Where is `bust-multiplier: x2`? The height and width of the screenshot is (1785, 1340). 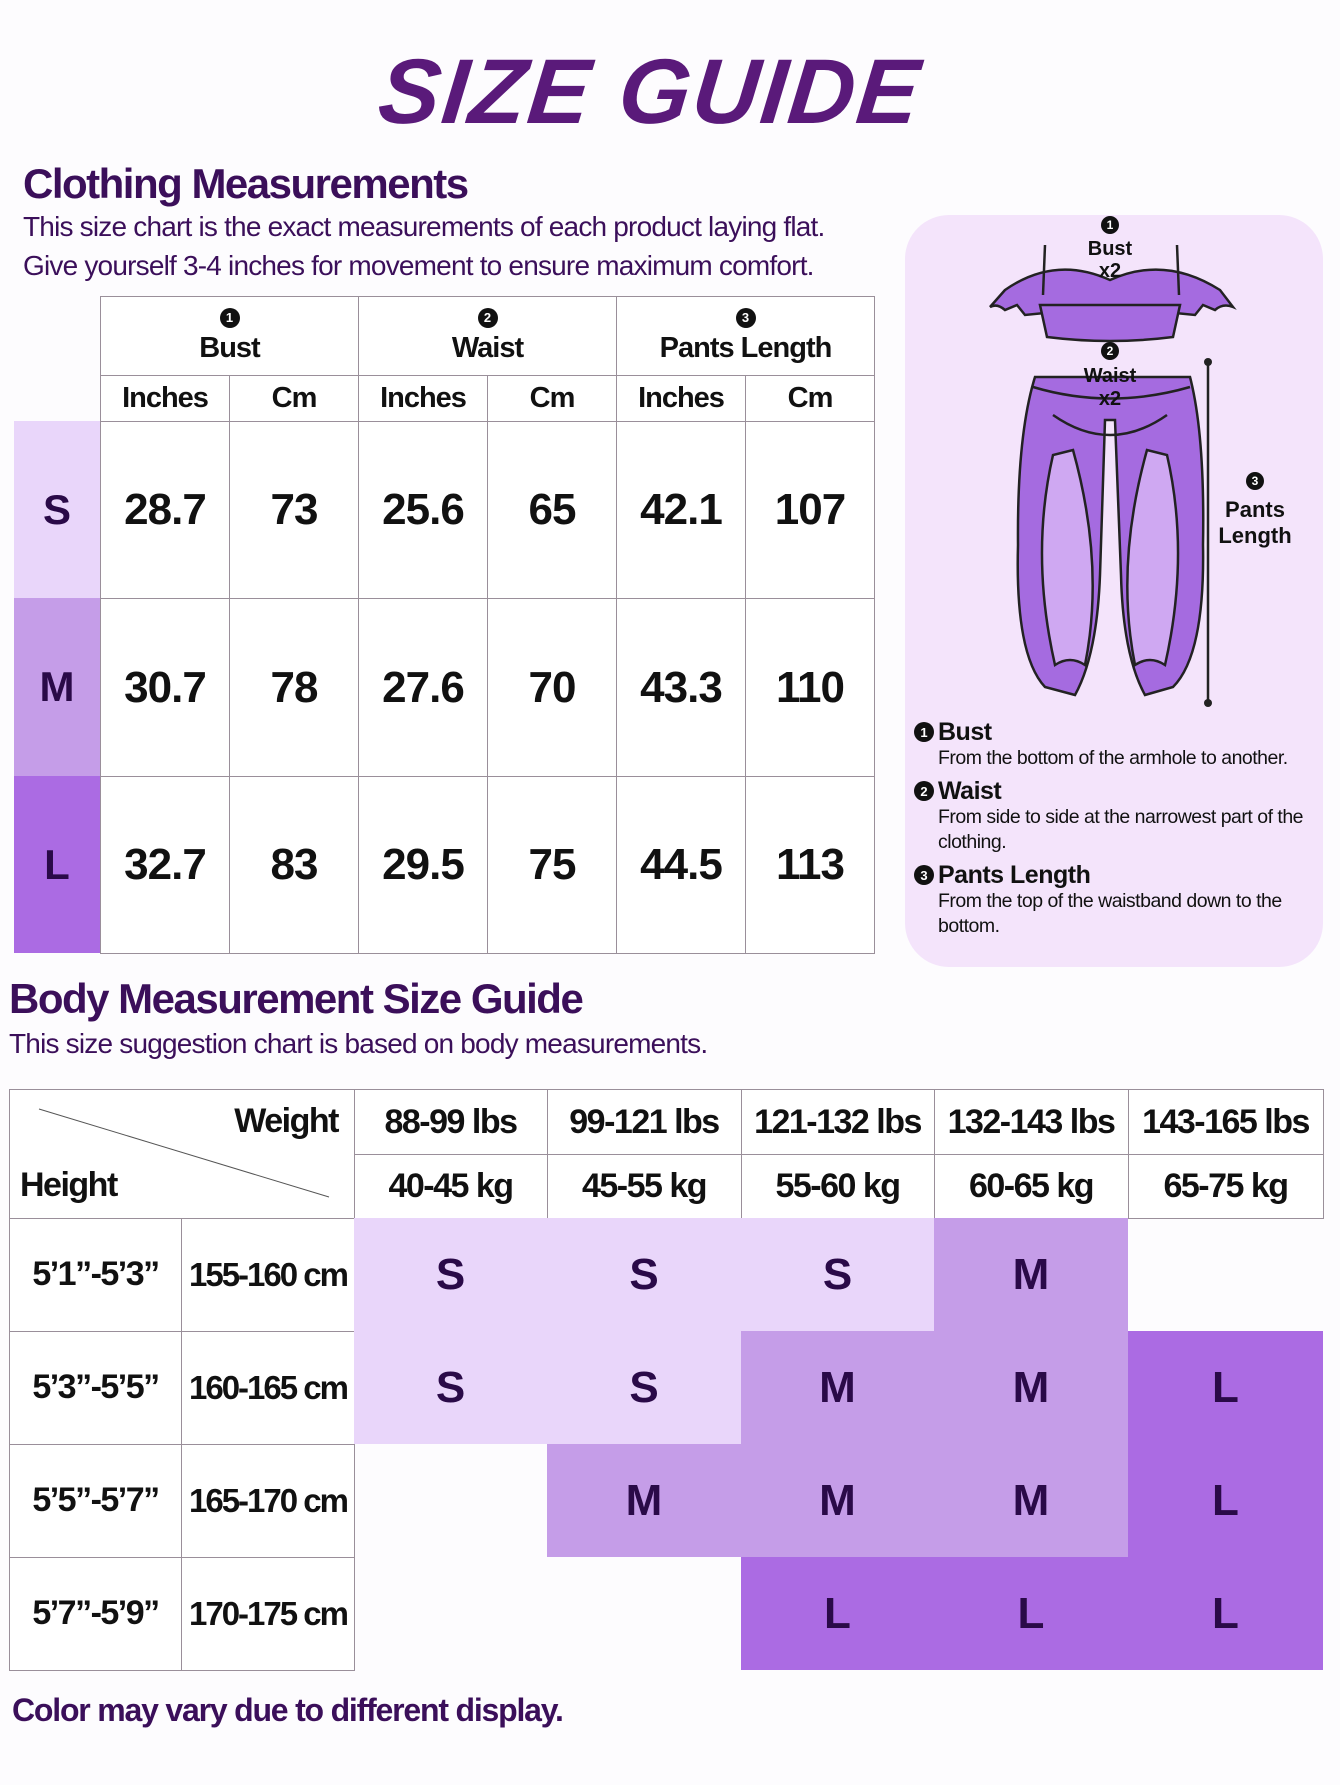
bust-multiplier: x2 is located at coordinates (1110, 271).